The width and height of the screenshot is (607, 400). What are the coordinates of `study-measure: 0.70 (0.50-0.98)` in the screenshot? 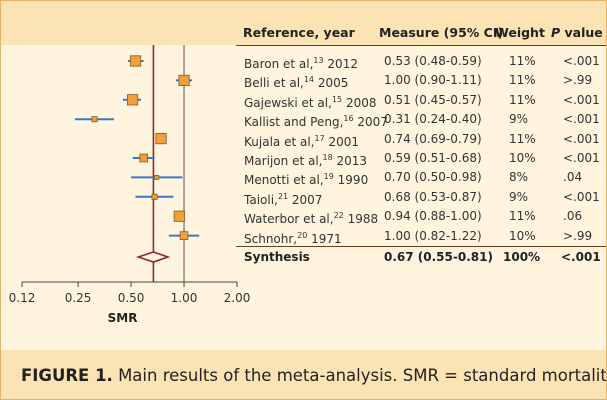 It's located at (433, 177).